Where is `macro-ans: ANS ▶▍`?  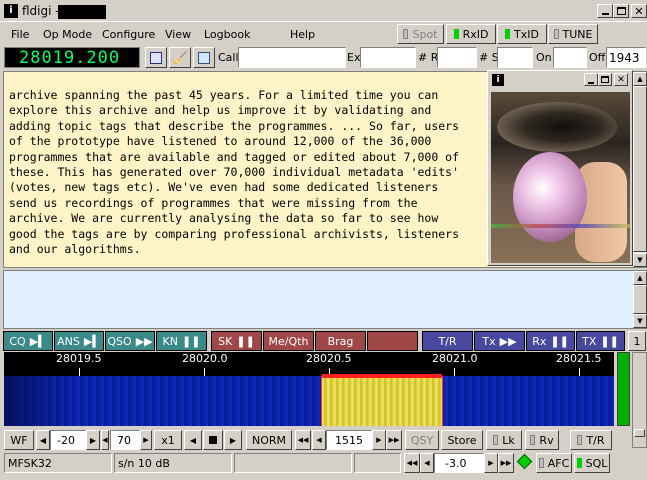 macro-ans: ANS ▶▍ is located at coordinates (79, 341).